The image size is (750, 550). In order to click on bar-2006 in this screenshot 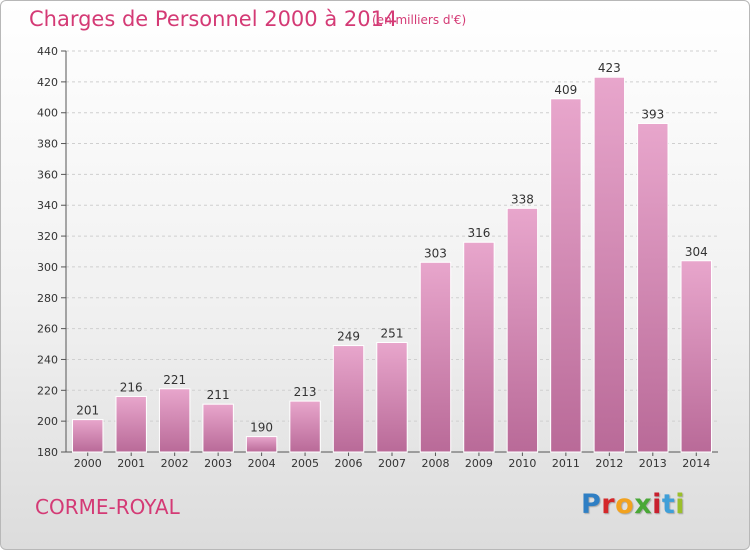, I will do `click(348, 399)`.